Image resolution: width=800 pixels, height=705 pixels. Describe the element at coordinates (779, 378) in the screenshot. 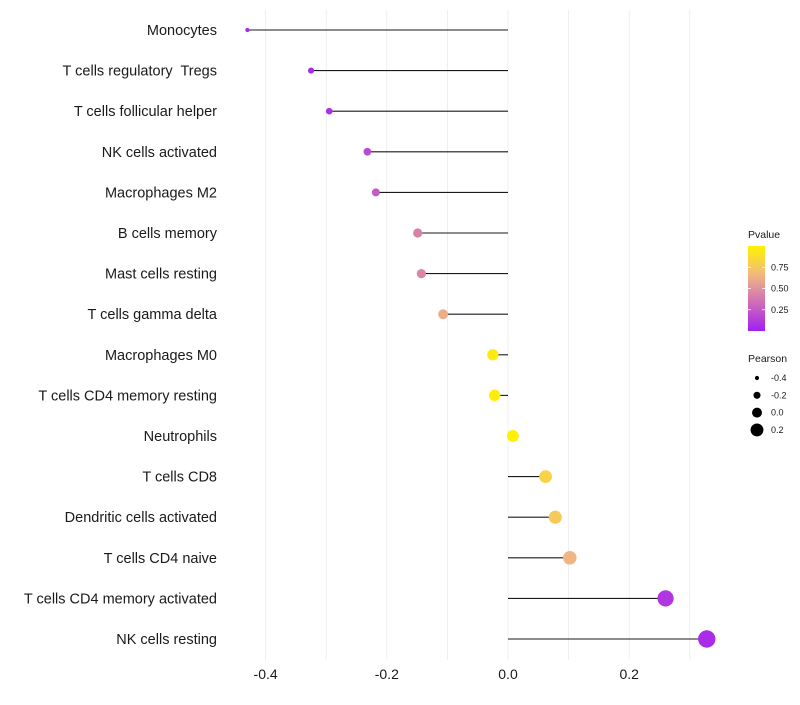

I see `pearson-legend-label: -0.4` at that location.